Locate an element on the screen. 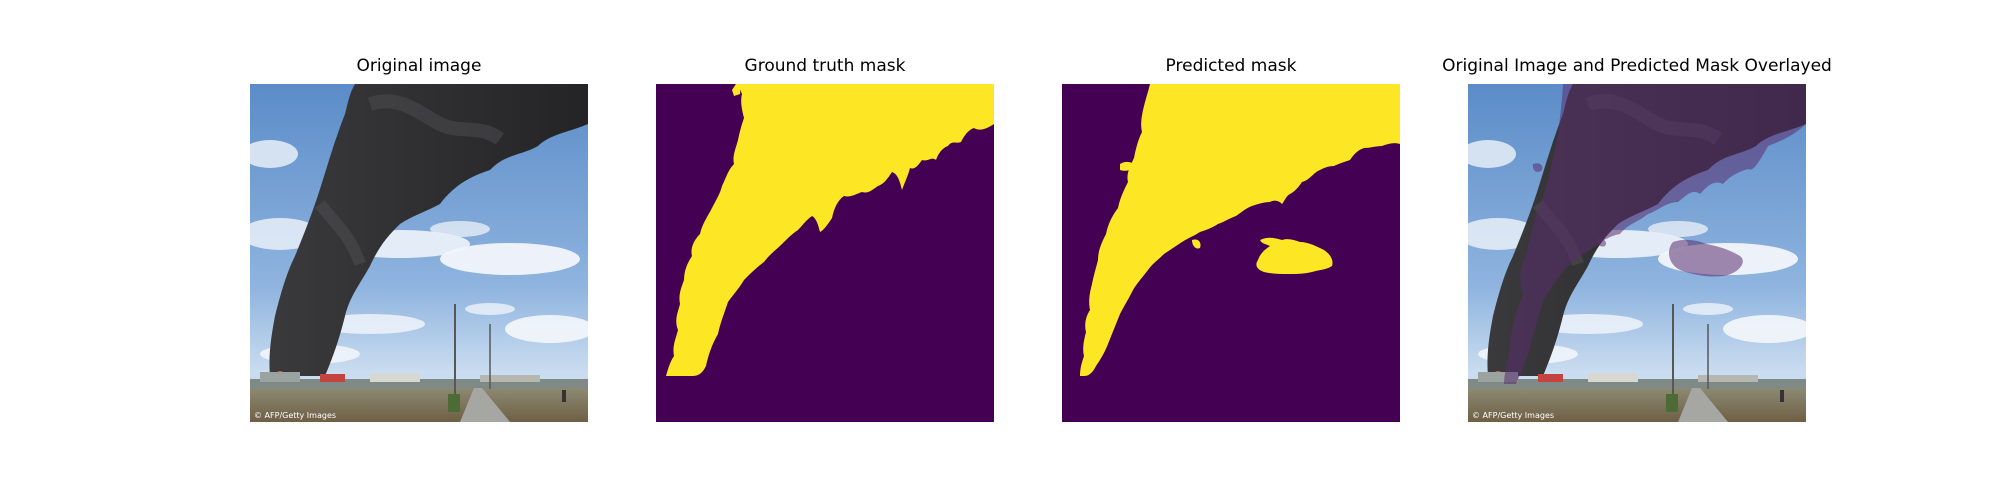  predicted-mask is located at coordinates (1231, 253).